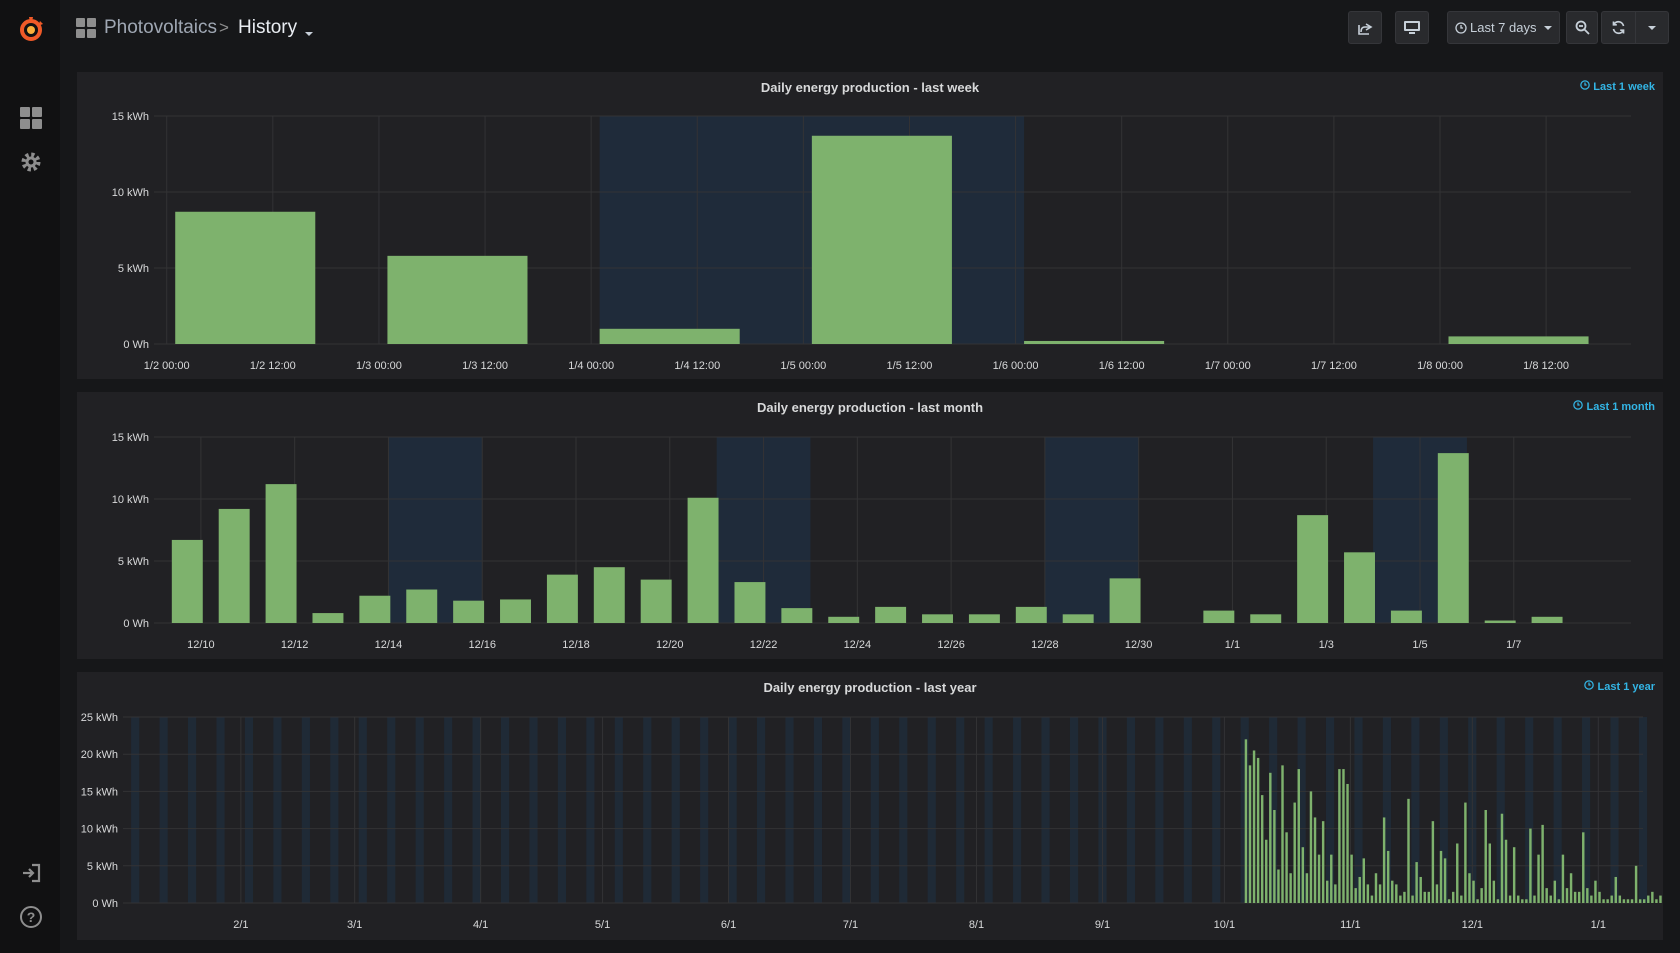 Image resolution: width=1680 pixels, height=953 pixels. Describe the element at coordinates (31, 118) in the screenshot. I see `dashboards-icon` at that location.